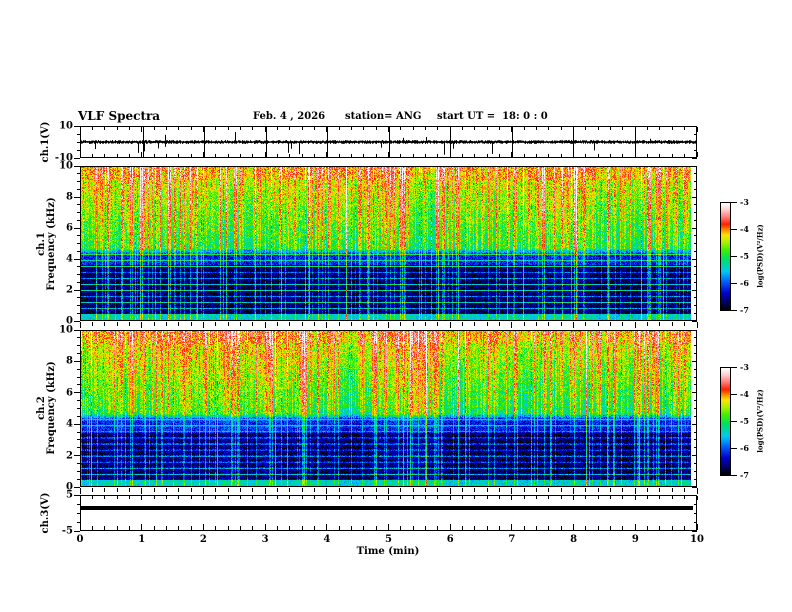  Describe the element at coordinates (46, 407) in the screenshot. I see `ch2-spectrogram-ylabel: ch.2 Frequency (kHz)` at that location.